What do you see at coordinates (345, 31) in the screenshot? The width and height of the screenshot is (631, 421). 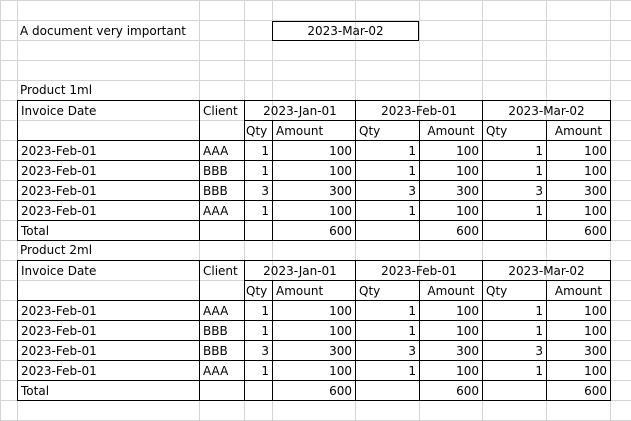 I see `document-date: 2023-Mar-02` at bounding box center [345, 31].